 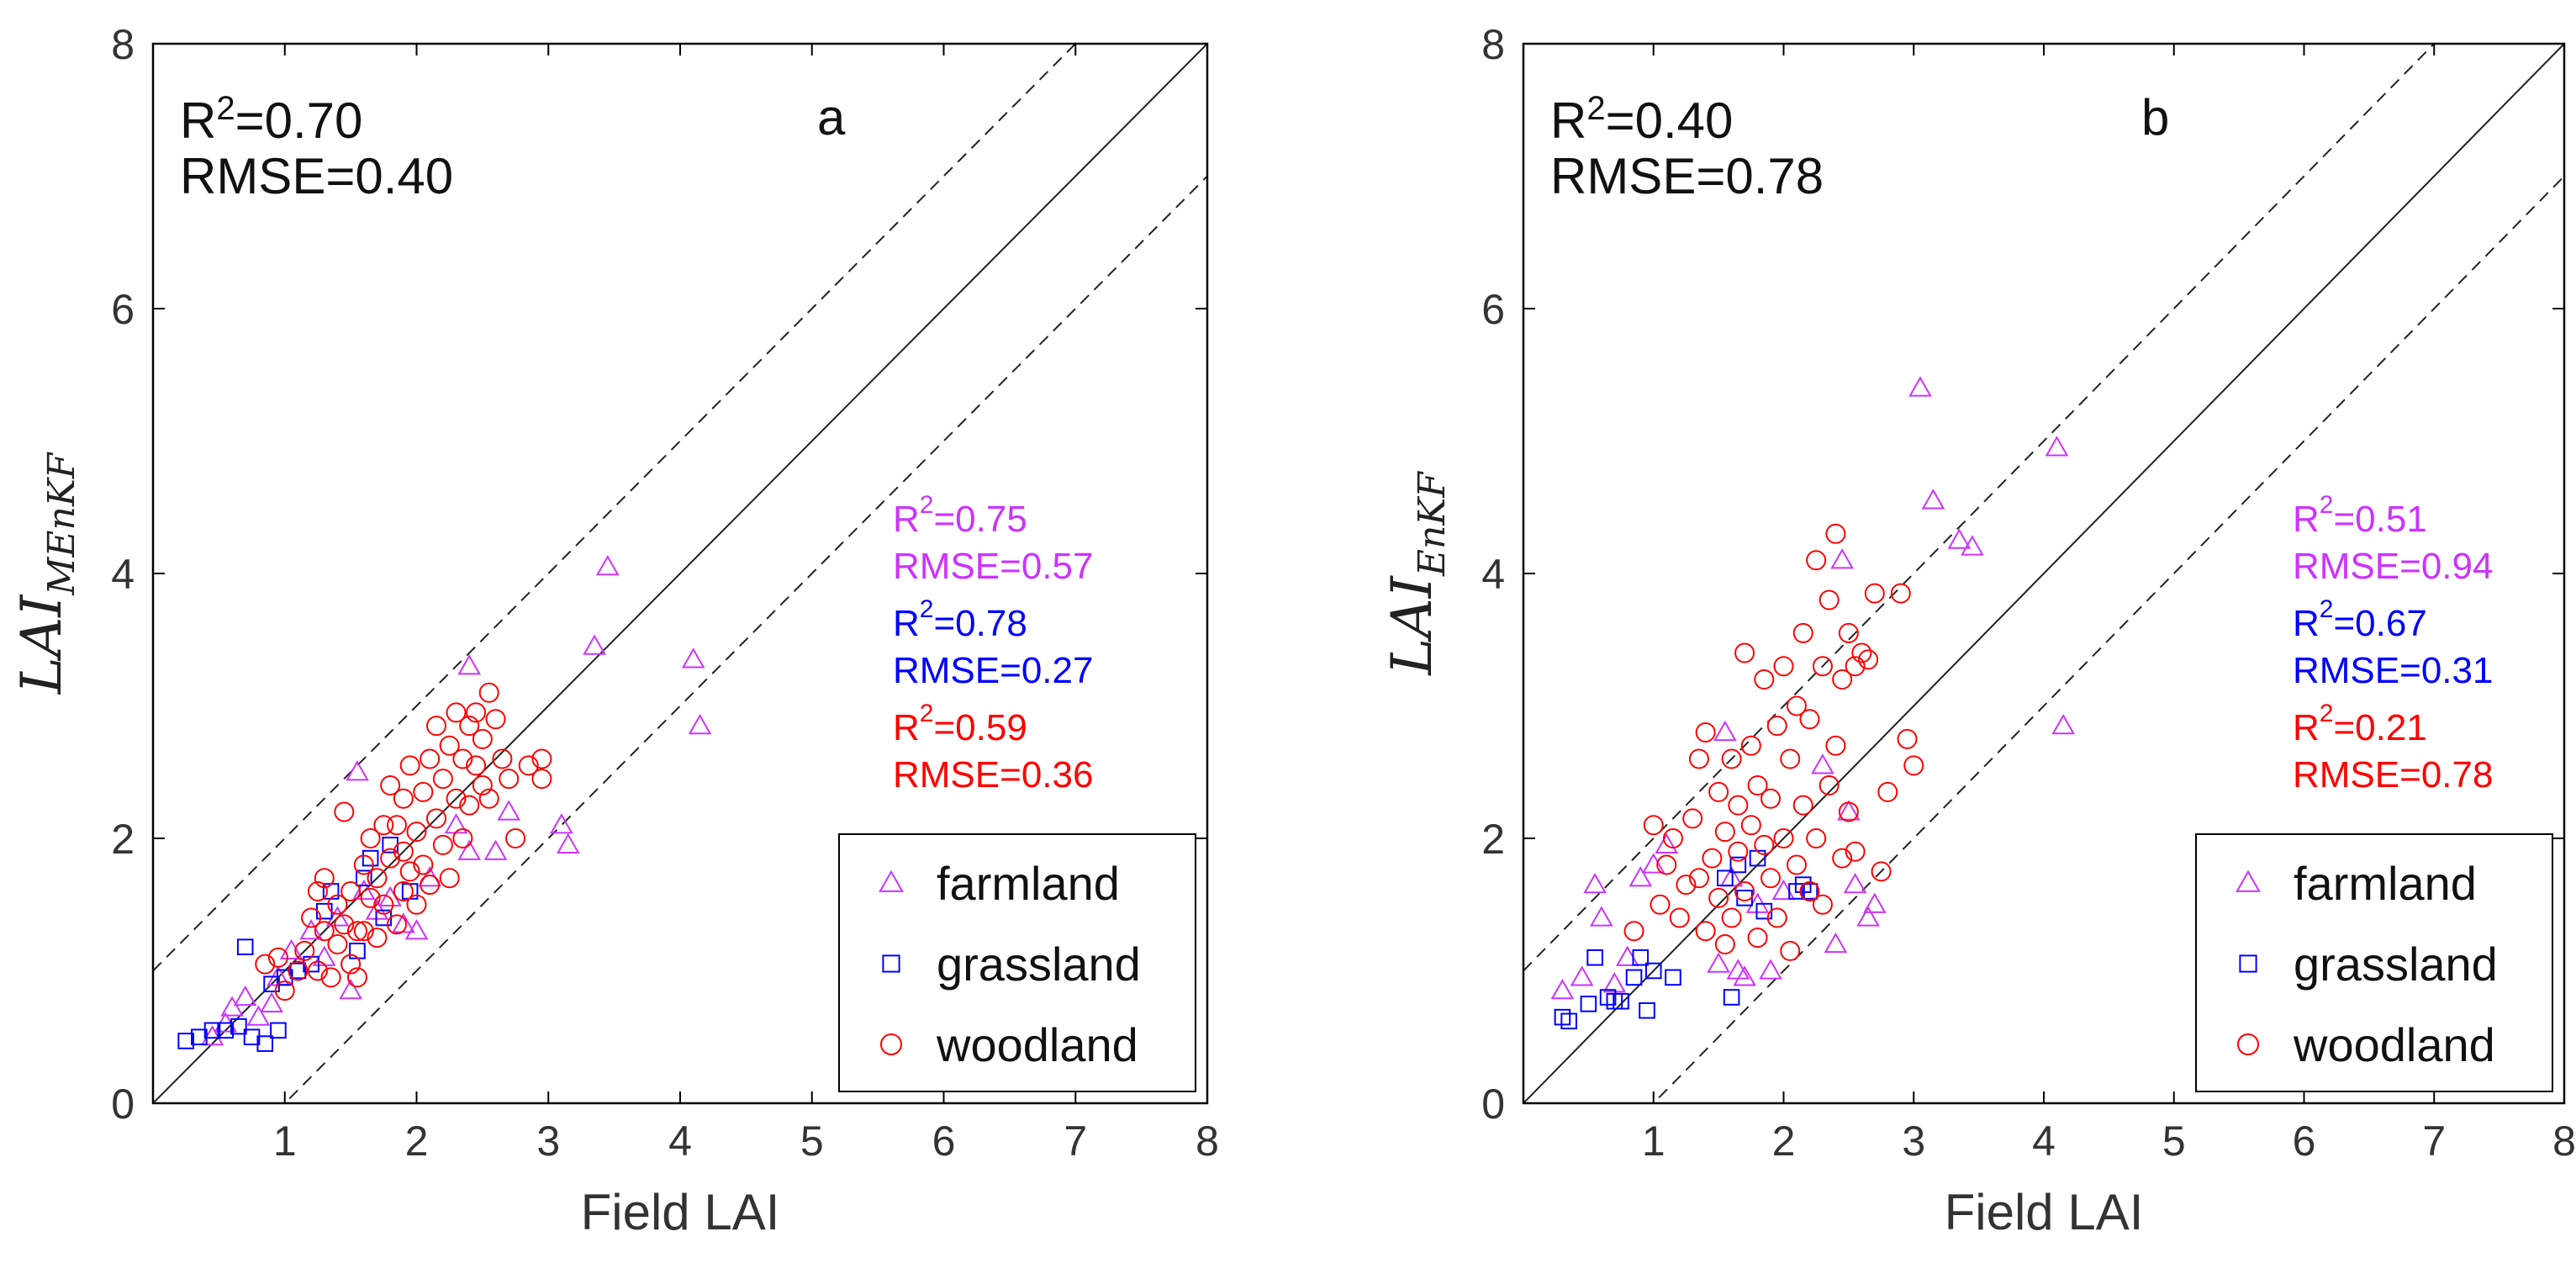 What do you see at coordinates (1641, 119) in the screenshot?
I see `overall-r2: R2=0.40` at bounding box center [1641, 119].